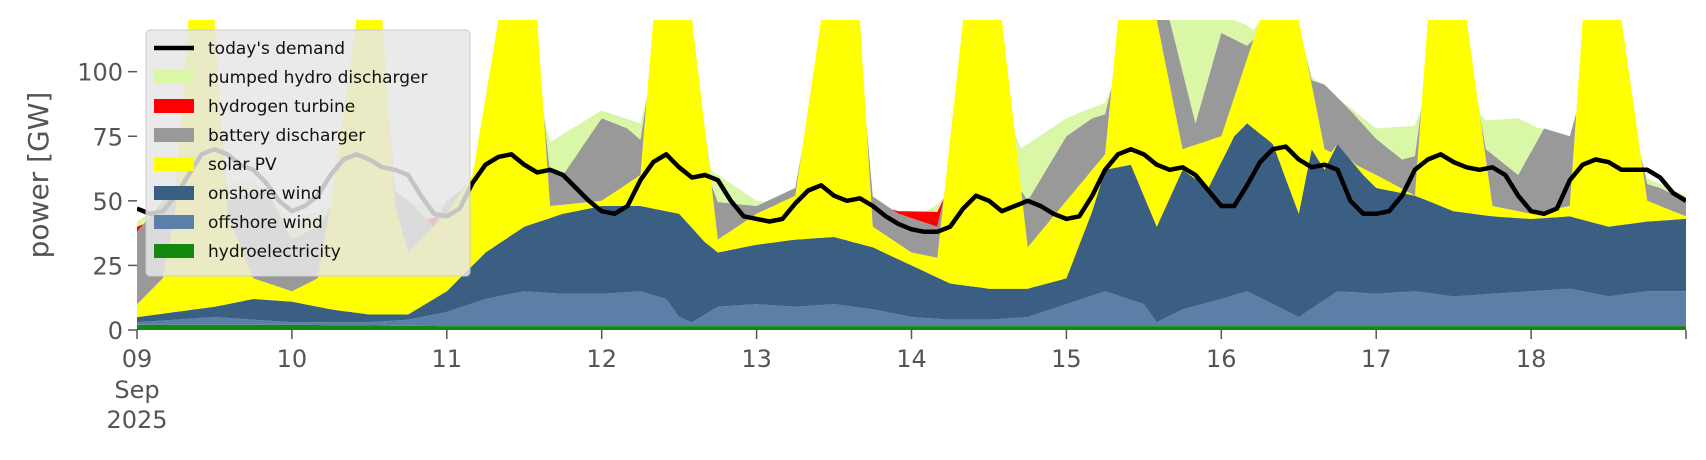 Image resolution: width=1706 pixels, height=460 pixels. What do you see at coordinates (274, 252) in the screenshot?
I see `legend-label: hydroelectricity` at bounding box center [274, 252].